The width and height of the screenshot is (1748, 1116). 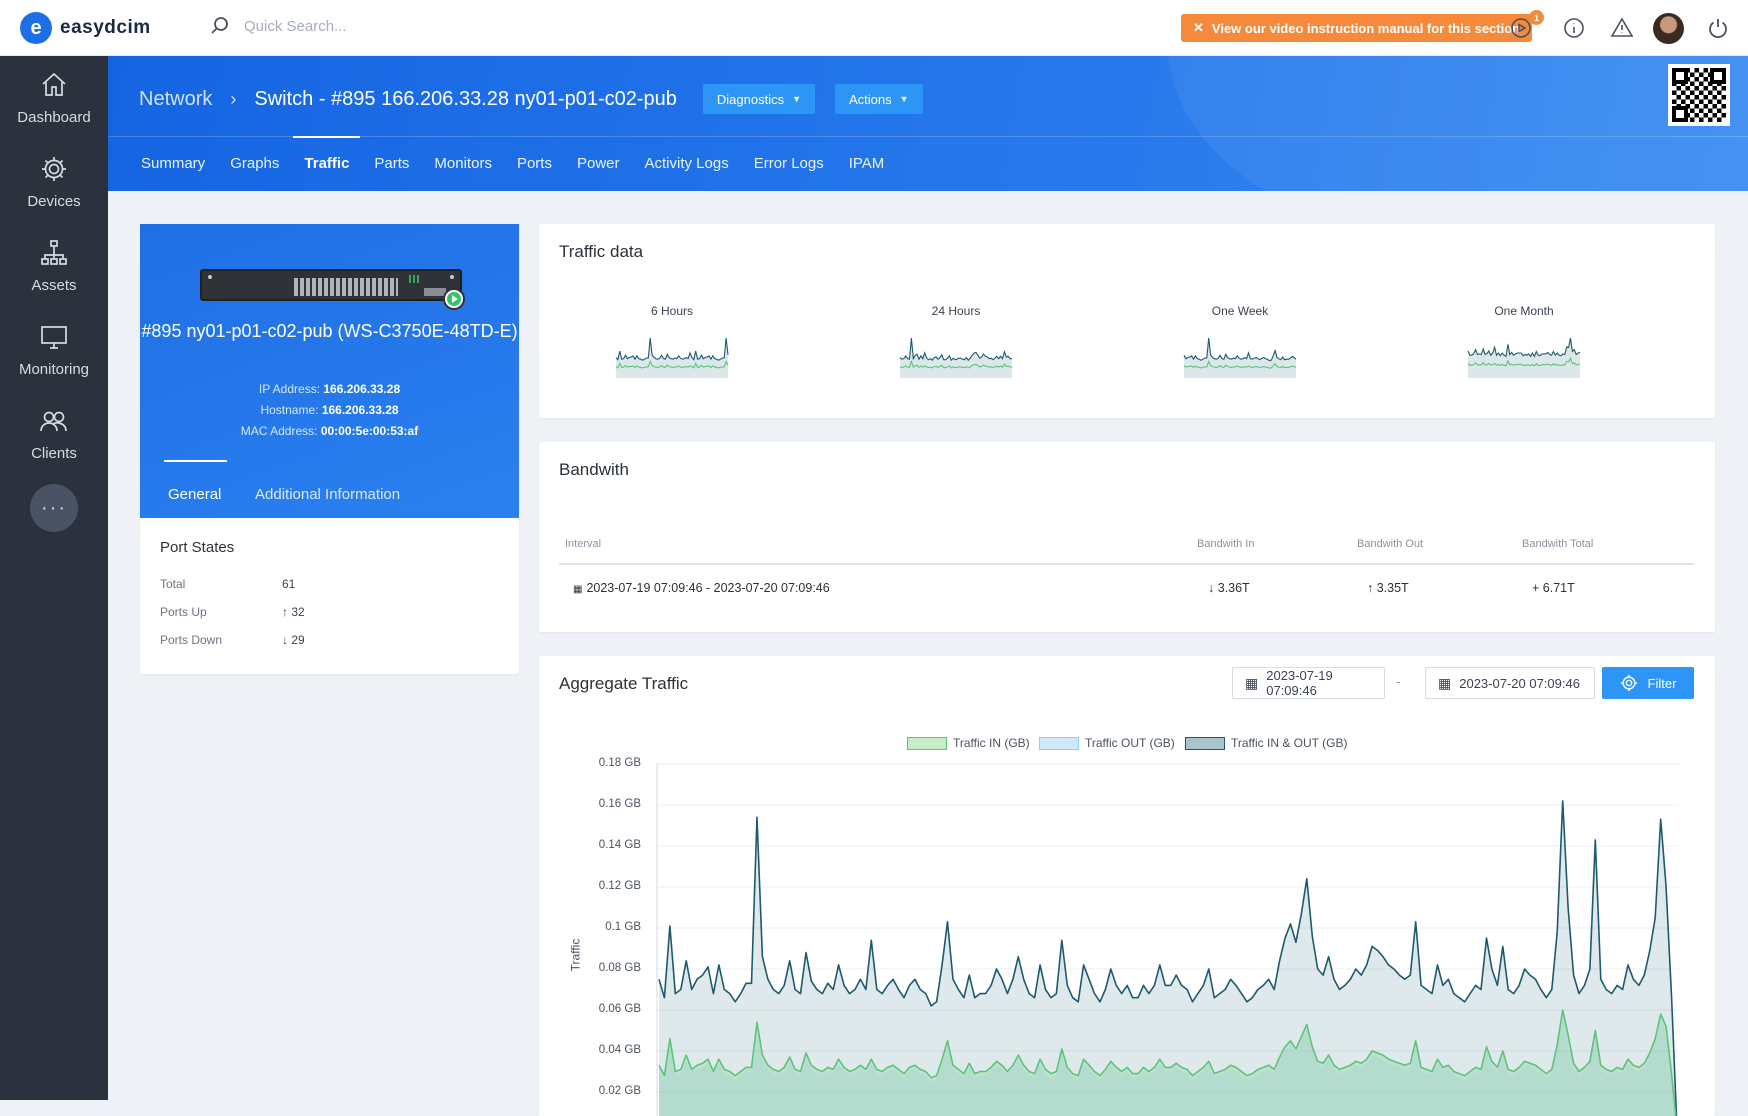 I want to click on video-play-icon, so click(x=1521, y=28).